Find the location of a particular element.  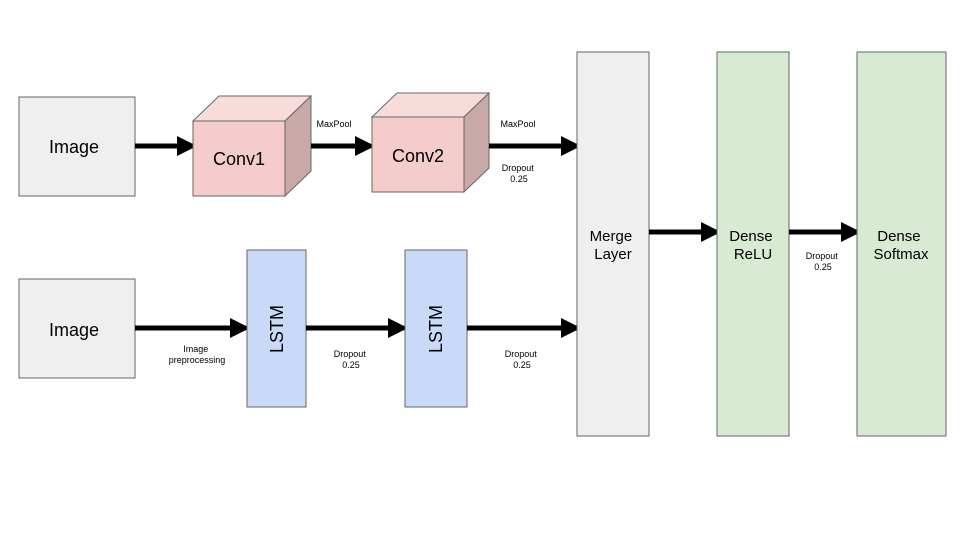

dropout-lstm2-line-2: 0.25 is located at coordinates (522, 365).